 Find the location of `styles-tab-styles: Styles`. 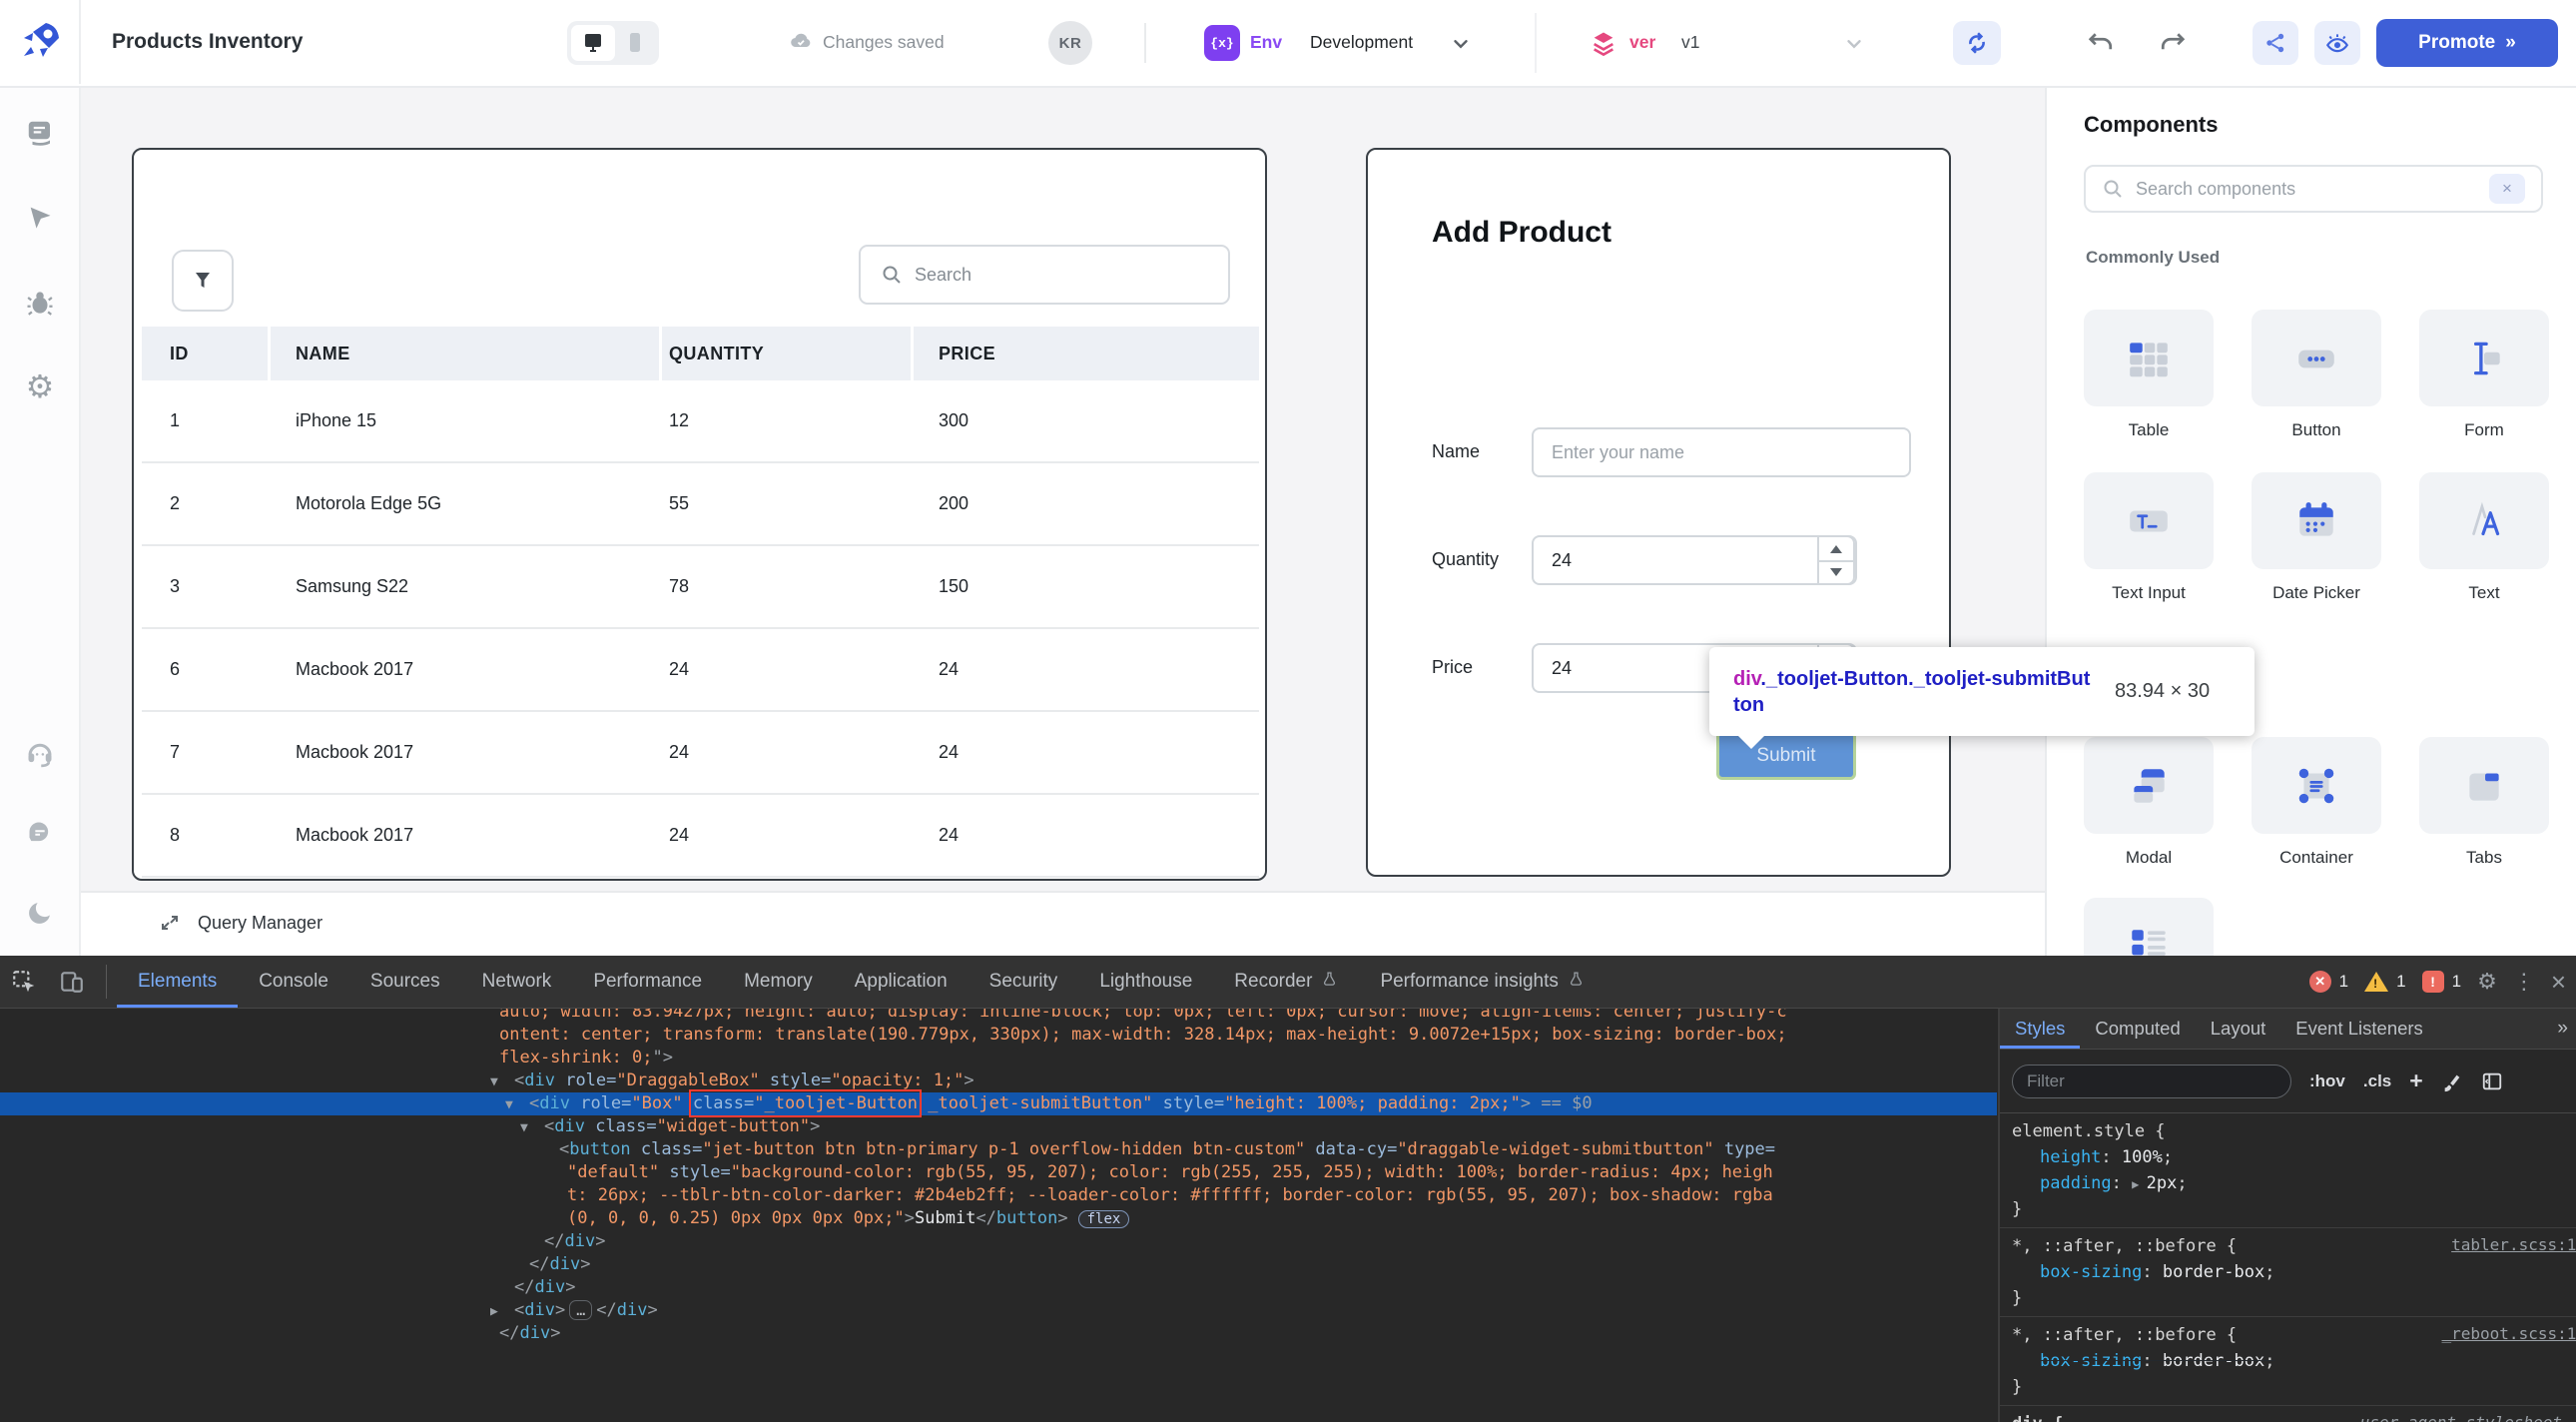

styles-tab-styles: Styles is located at coordinates (2040, 1029).